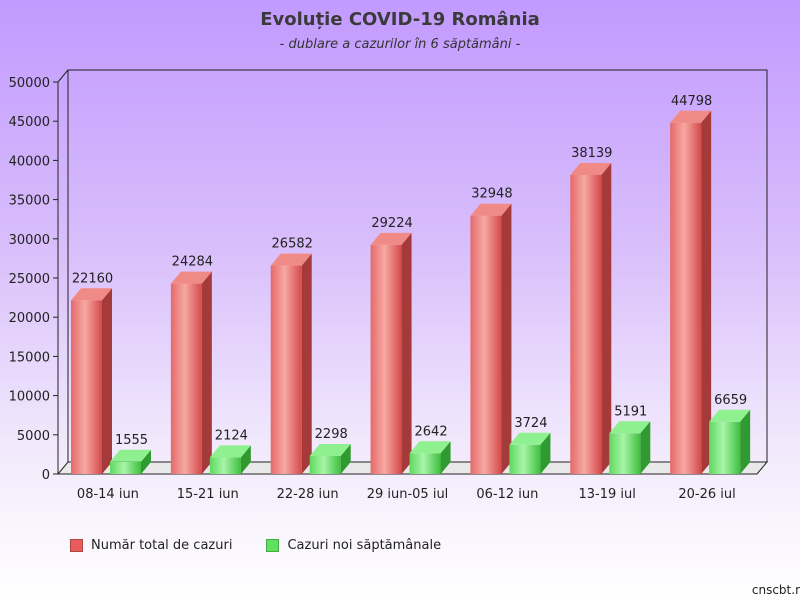  What do you see at coordinates (29, 318) in the screenshot?
I see `y-tick-label: 20000` at bounding box center [29, 318].